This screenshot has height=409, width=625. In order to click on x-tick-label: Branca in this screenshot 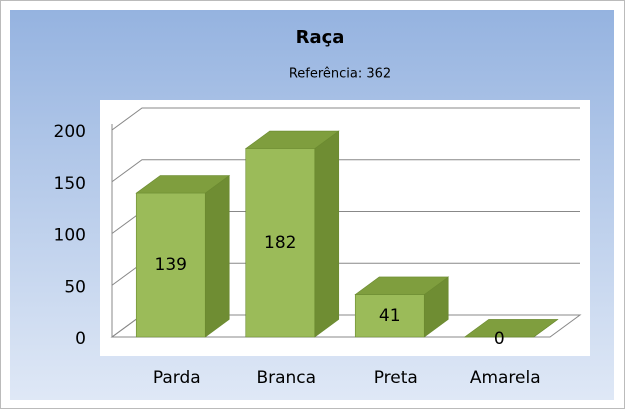, I will do `click(286, 378)`.